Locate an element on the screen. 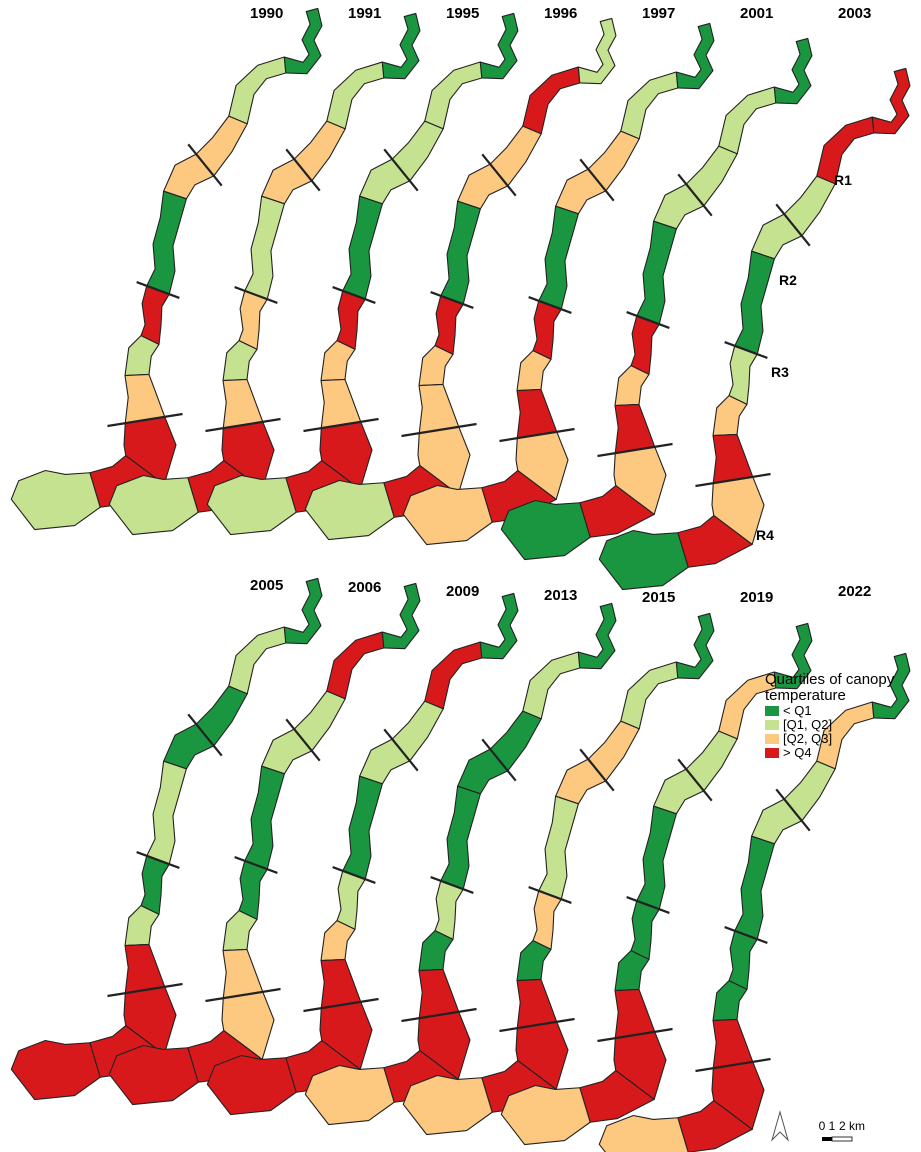 The height and width of the screenshot is (1152, 921). legend-label: > Q4 is located at coordinates (797, 752).